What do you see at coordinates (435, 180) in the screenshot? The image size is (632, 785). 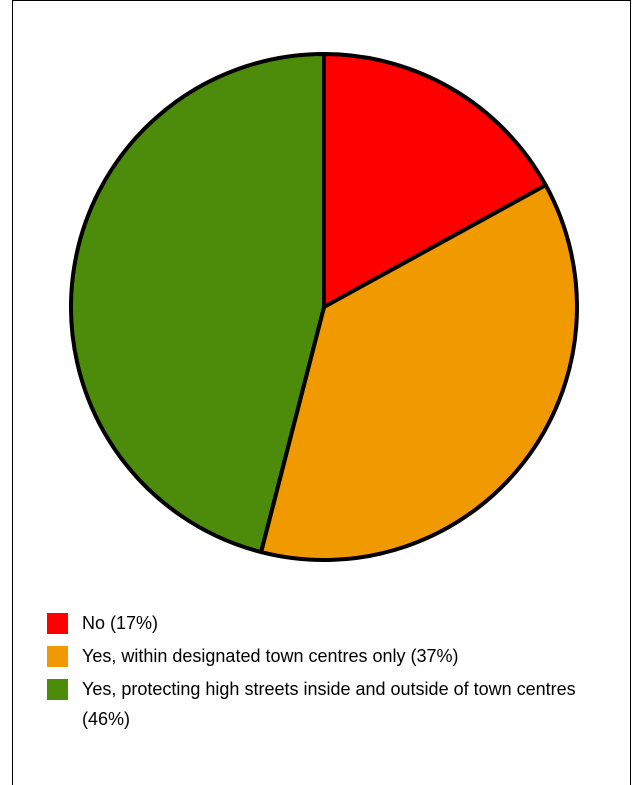 I see `pie-slice-no` at bounding box center [435, 180].